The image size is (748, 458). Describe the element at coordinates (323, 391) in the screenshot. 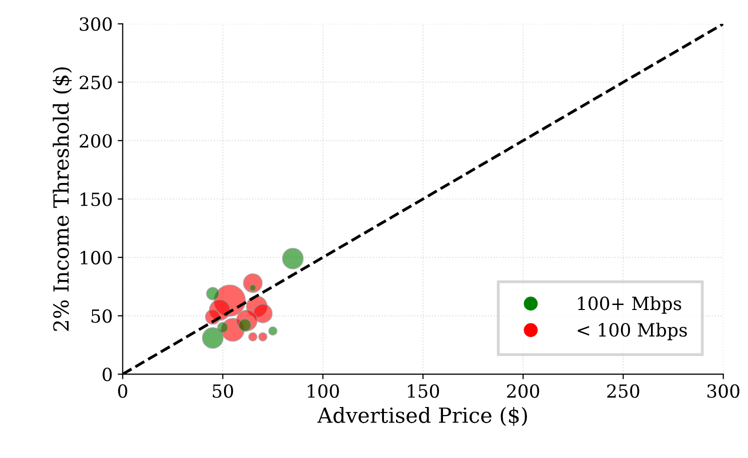

I see `x-tick-label: 100` at that location.